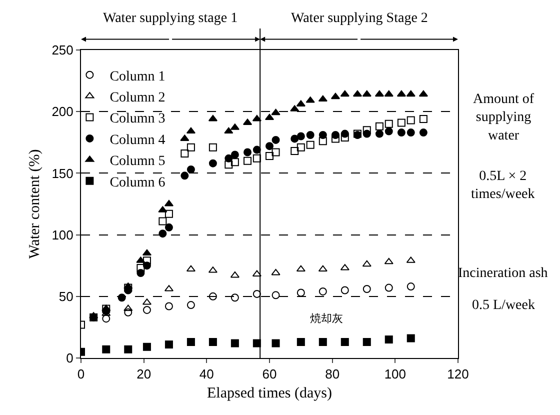 The image size is (560, 415). Describe the element at coordinates (138, 182) in the screenshot. I see `legend-label: Column 6` at that location.